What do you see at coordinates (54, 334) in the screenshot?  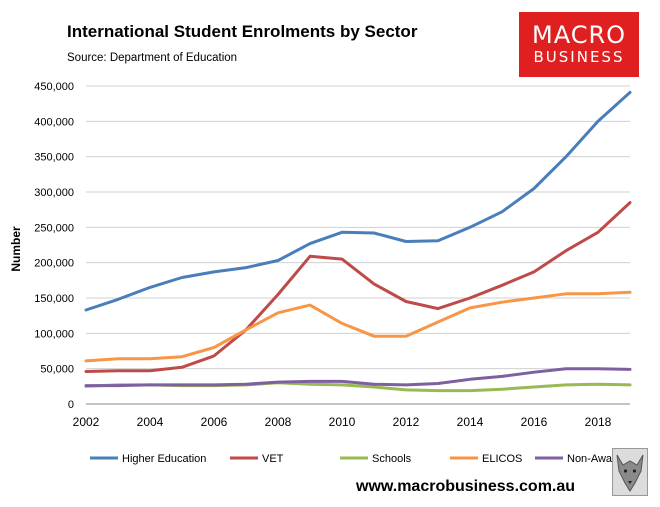 I see `y-tick-label: 100,000` at bounding box center [54, 334].